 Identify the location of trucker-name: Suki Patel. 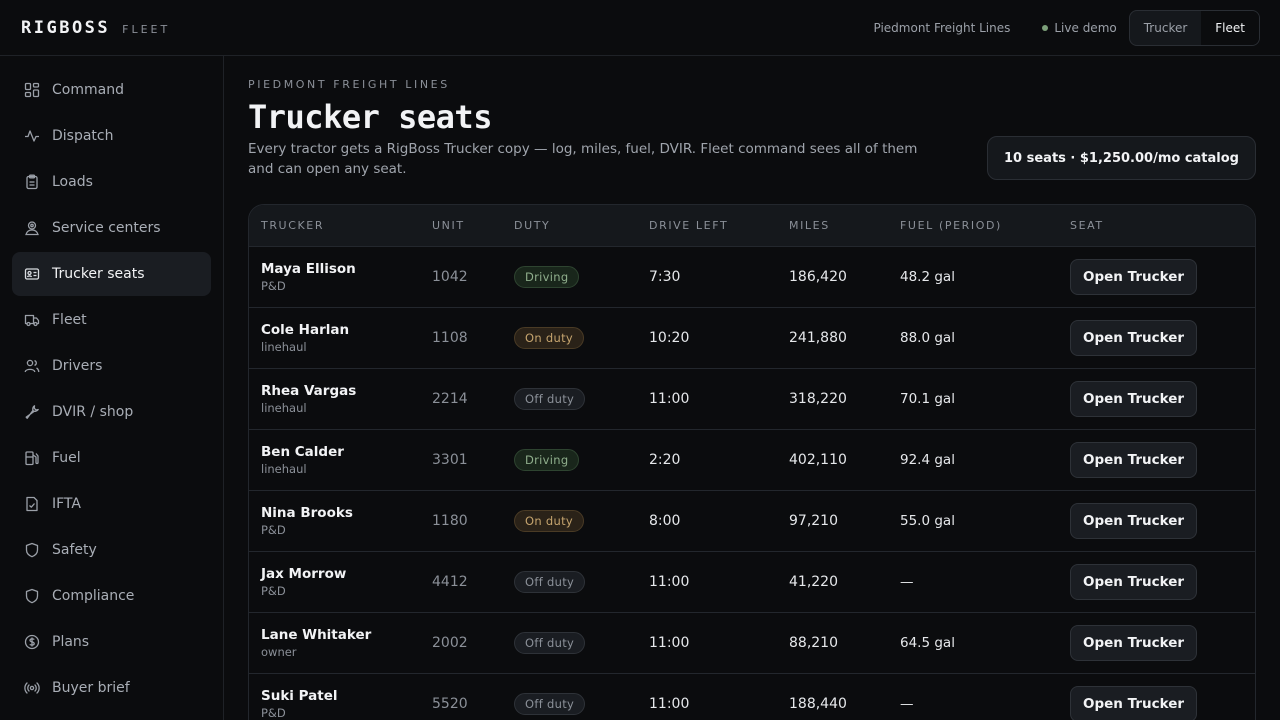
(299, 695).